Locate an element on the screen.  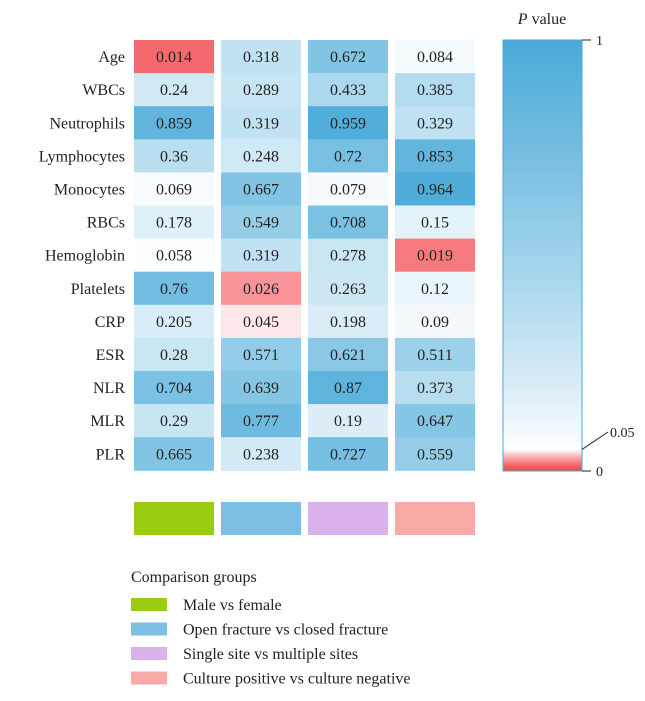
cell-value: 0.549 is located at coordinates (261, 223).